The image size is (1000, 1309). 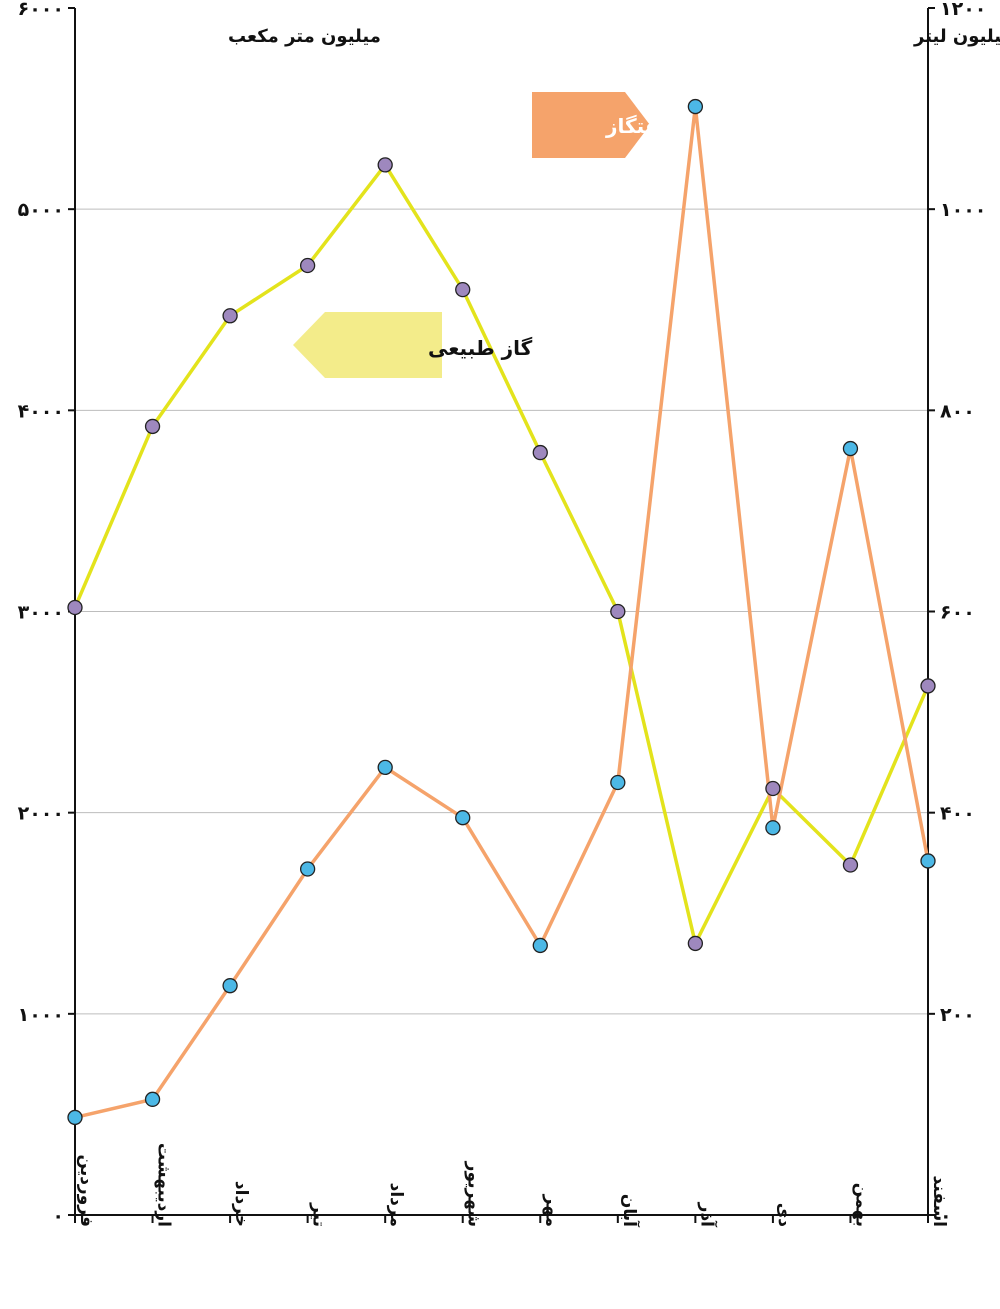 What do you see at coordinates (396, 1205) in the screenshot?
I see `x-tick-label: مرداد` at bounding box center [396, 1205].